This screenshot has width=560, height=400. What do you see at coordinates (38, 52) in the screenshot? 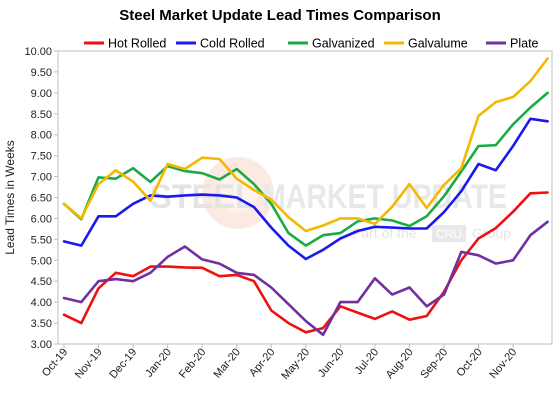
I see `y-tick-label: 10.00` at bounding box center [38, 52].